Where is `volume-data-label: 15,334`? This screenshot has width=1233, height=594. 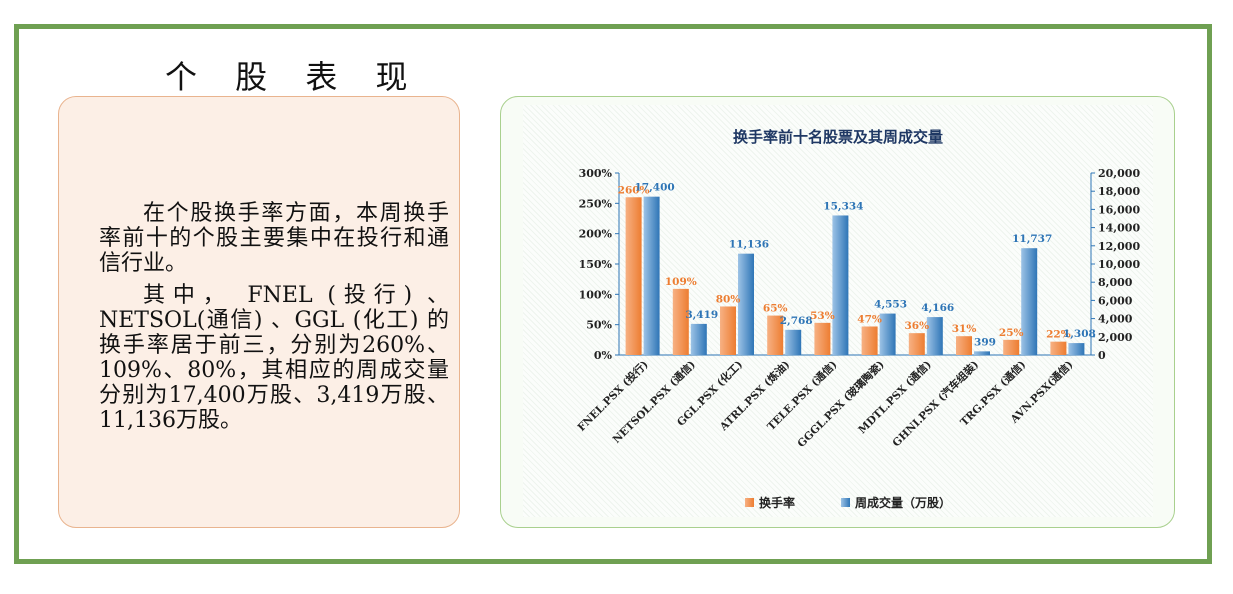
volume-data-label: 15,334 is located at coordinates (843, 206).